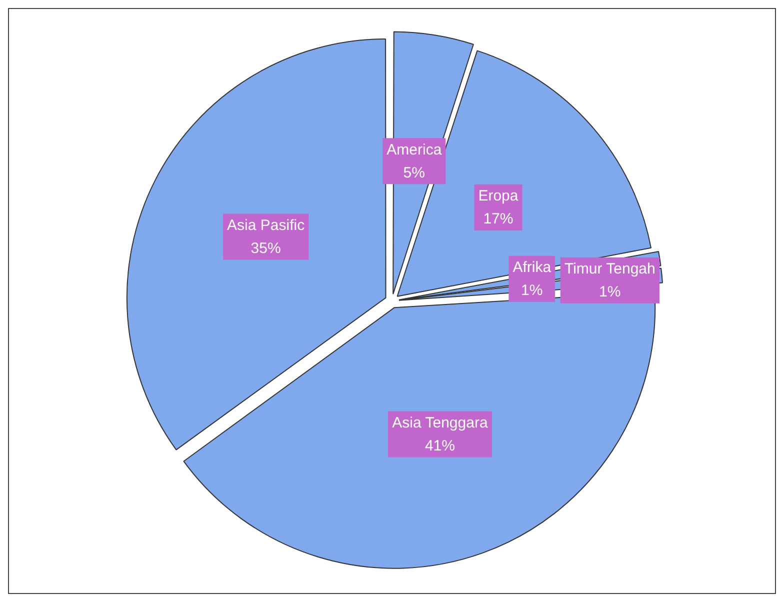 The image size is (784, 602). I want to click on data-label: 17%, so click(498, 219).